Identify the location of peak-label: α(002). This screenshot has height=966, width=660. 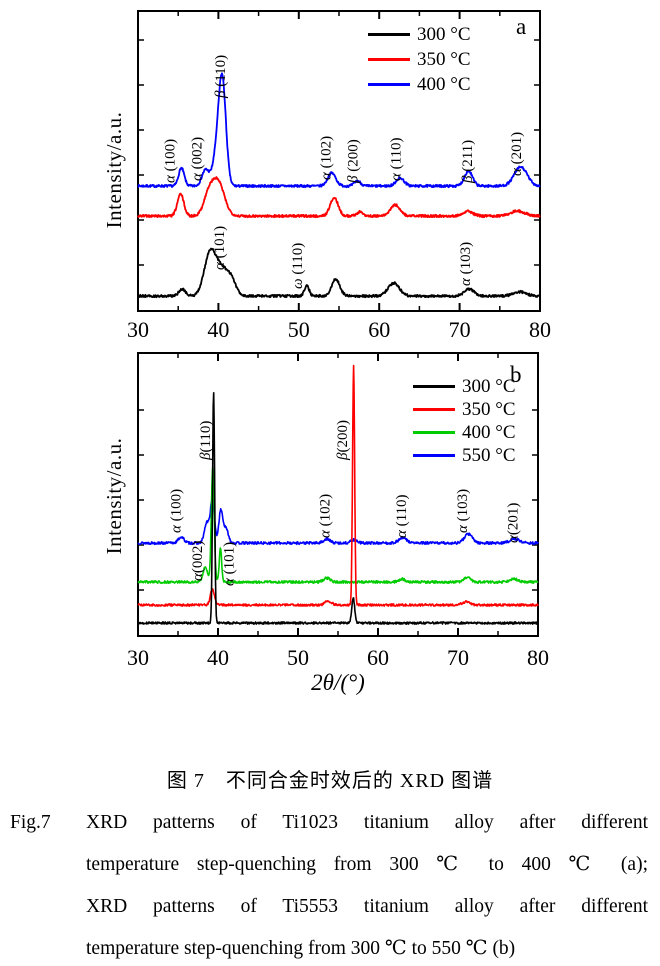
(198, 561).